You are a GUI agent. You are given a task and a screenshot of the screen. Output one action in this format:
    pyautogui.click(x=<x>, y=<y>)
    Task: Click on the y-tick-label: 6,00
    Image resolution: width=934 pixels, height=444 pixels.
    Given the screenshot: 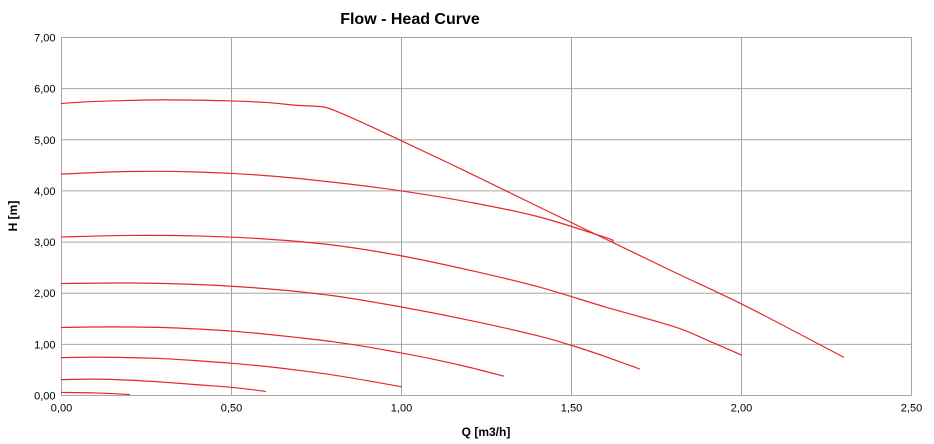 What is the action you would take?
    pyautogui.click(x=44, y=90)
    